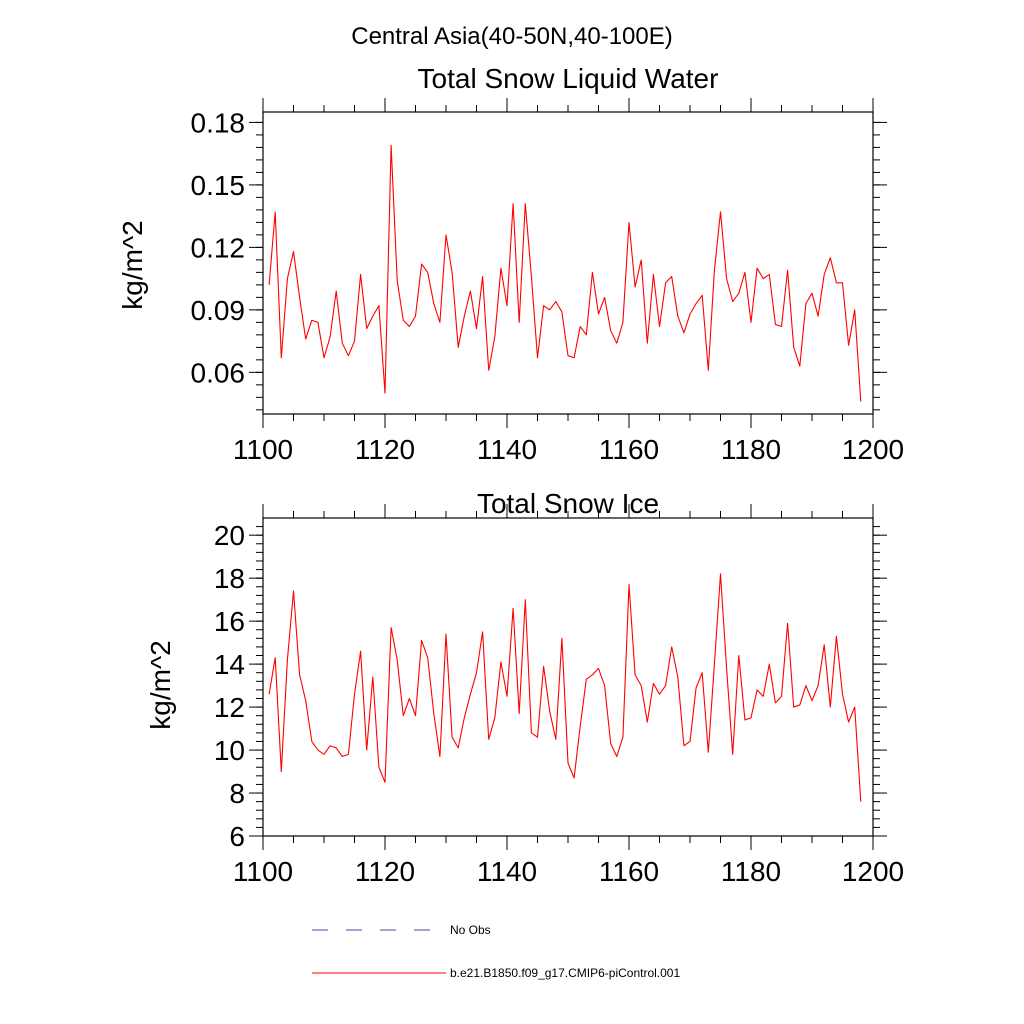 The height and width of the screenshot is (1024, 1024). Describe the element at coordinates (218, 310) in the screenshot. I see `y-tick-label: 0.09` at that location.